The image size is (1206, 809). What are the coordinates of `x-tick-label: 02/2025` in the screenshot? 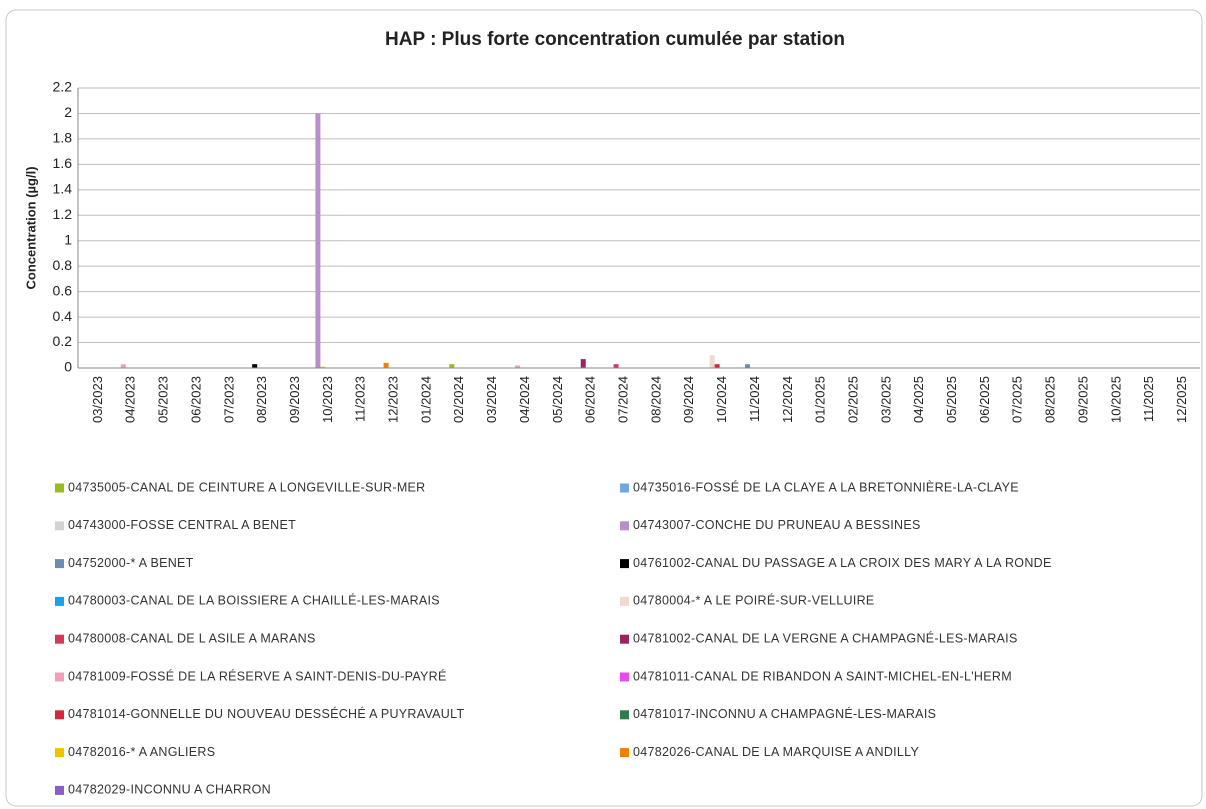 It's located at (852, 399).